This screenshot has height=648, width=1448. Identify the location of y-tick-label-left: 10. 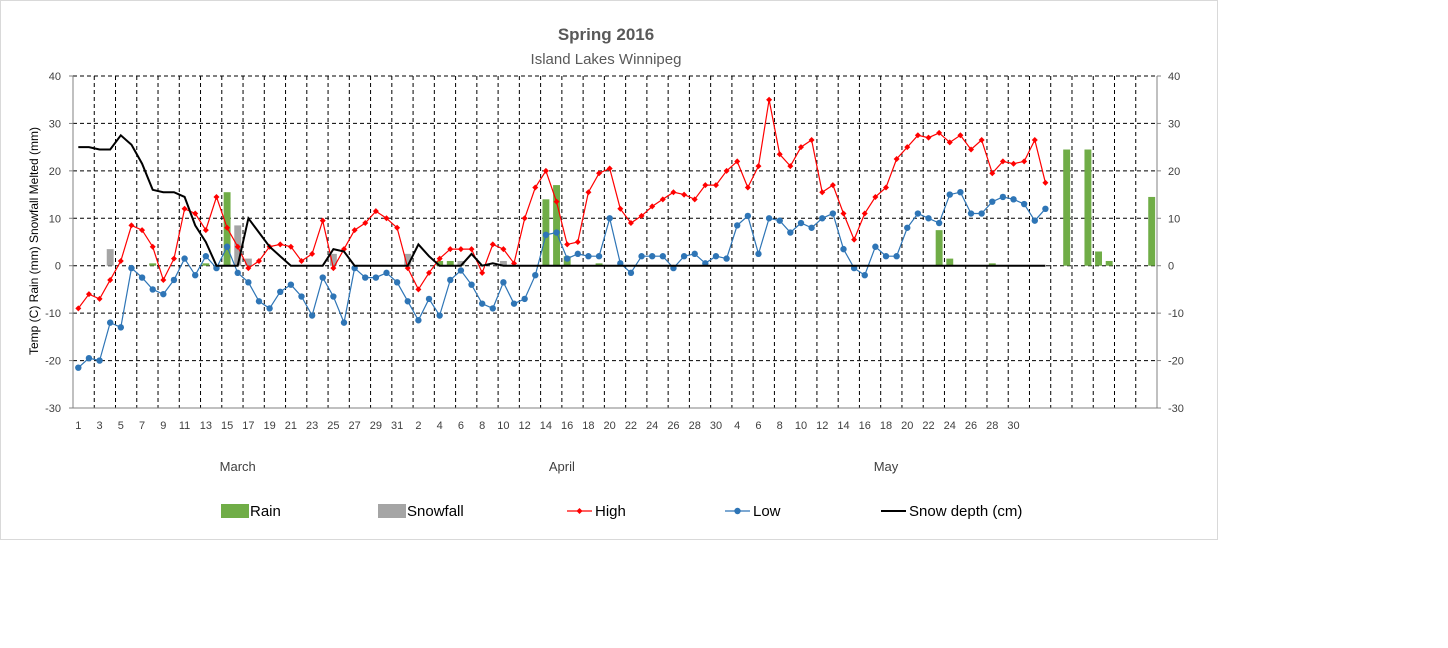
(55, 219).